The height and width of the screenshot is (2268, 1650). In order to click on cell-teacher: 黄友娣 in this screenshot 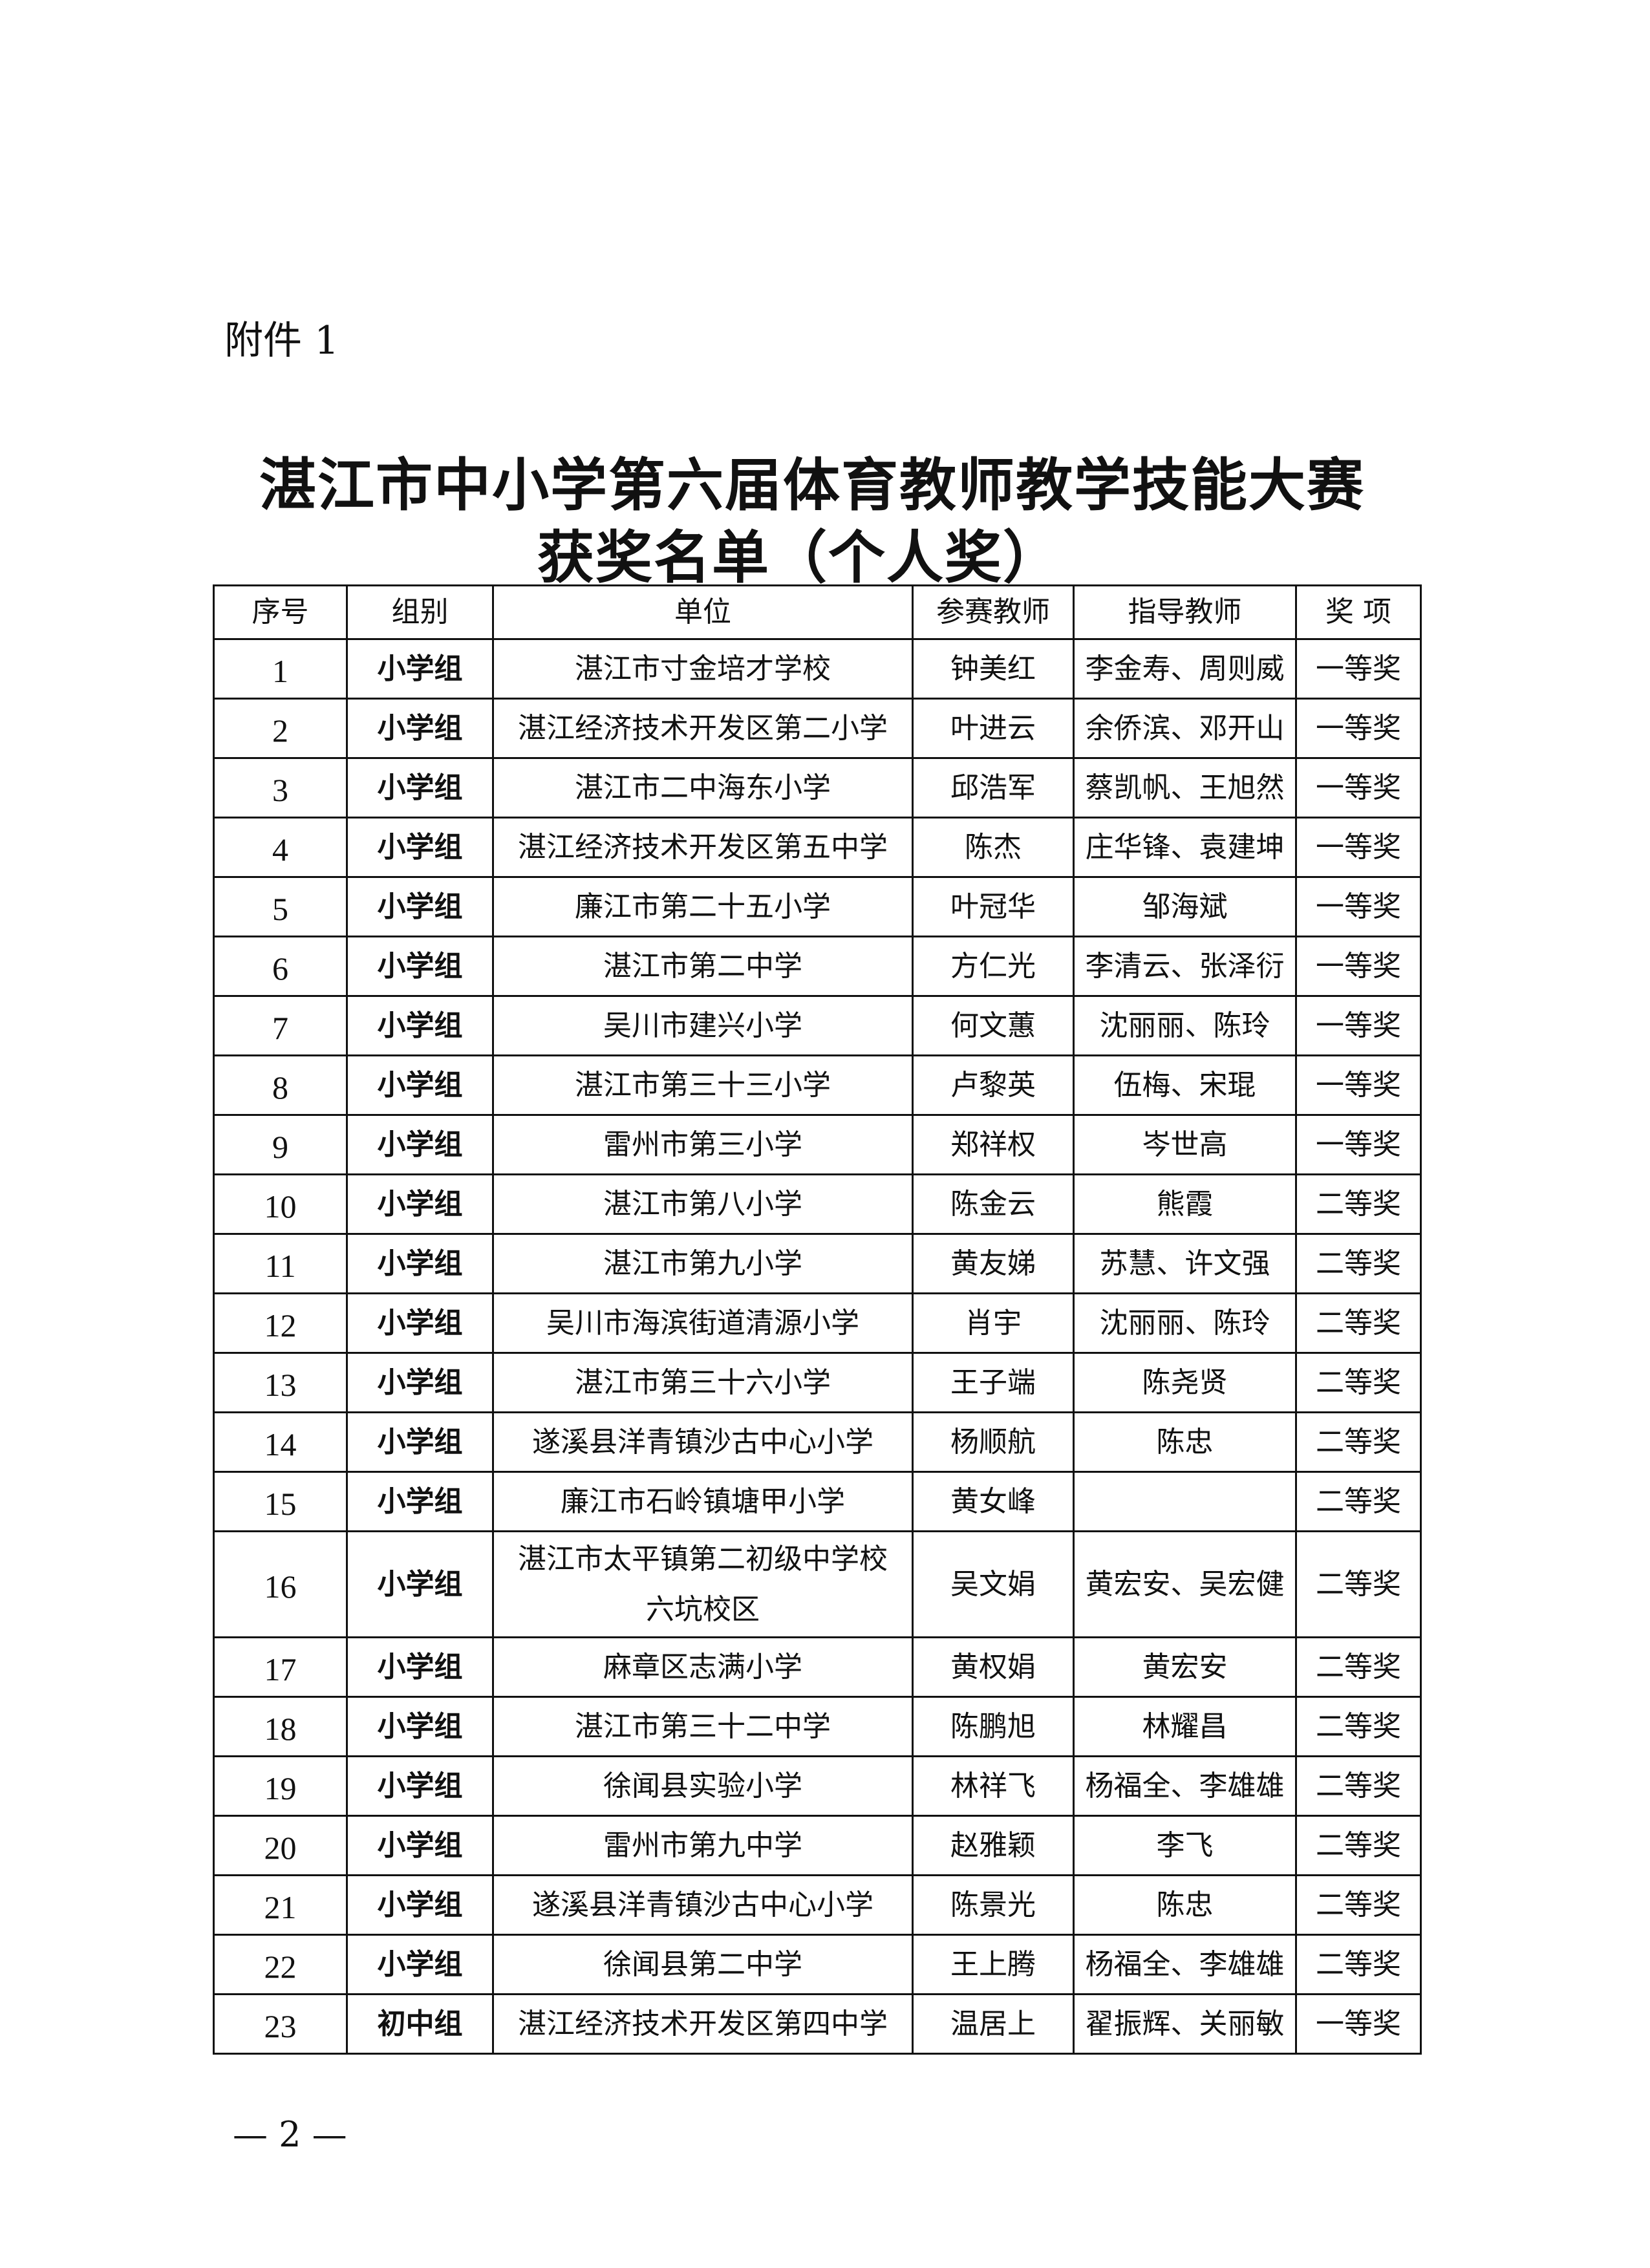, I will do `click(993, 1263)`.